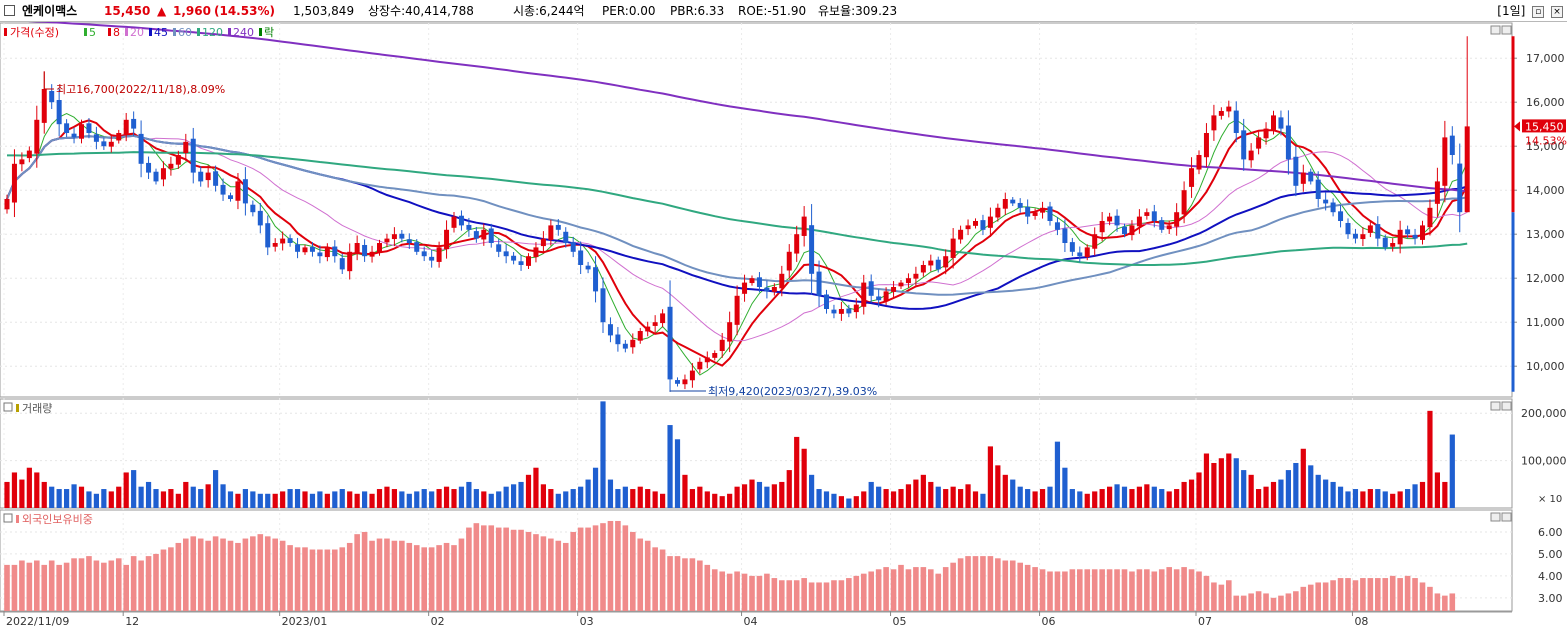  I want to click on listed-shares: 상장수:40,414,788, so click(421, 11).